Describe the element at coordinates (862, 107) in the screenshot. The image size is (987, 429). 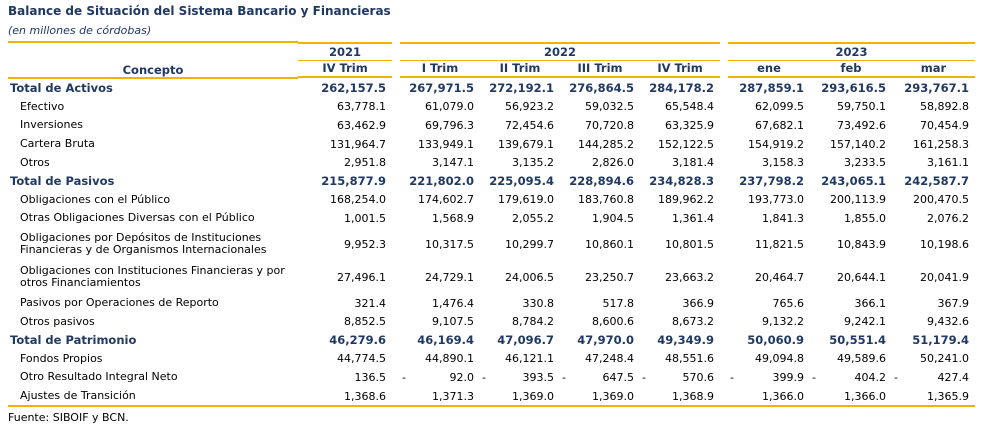
I see `value-text: 59,750.1` at that location.